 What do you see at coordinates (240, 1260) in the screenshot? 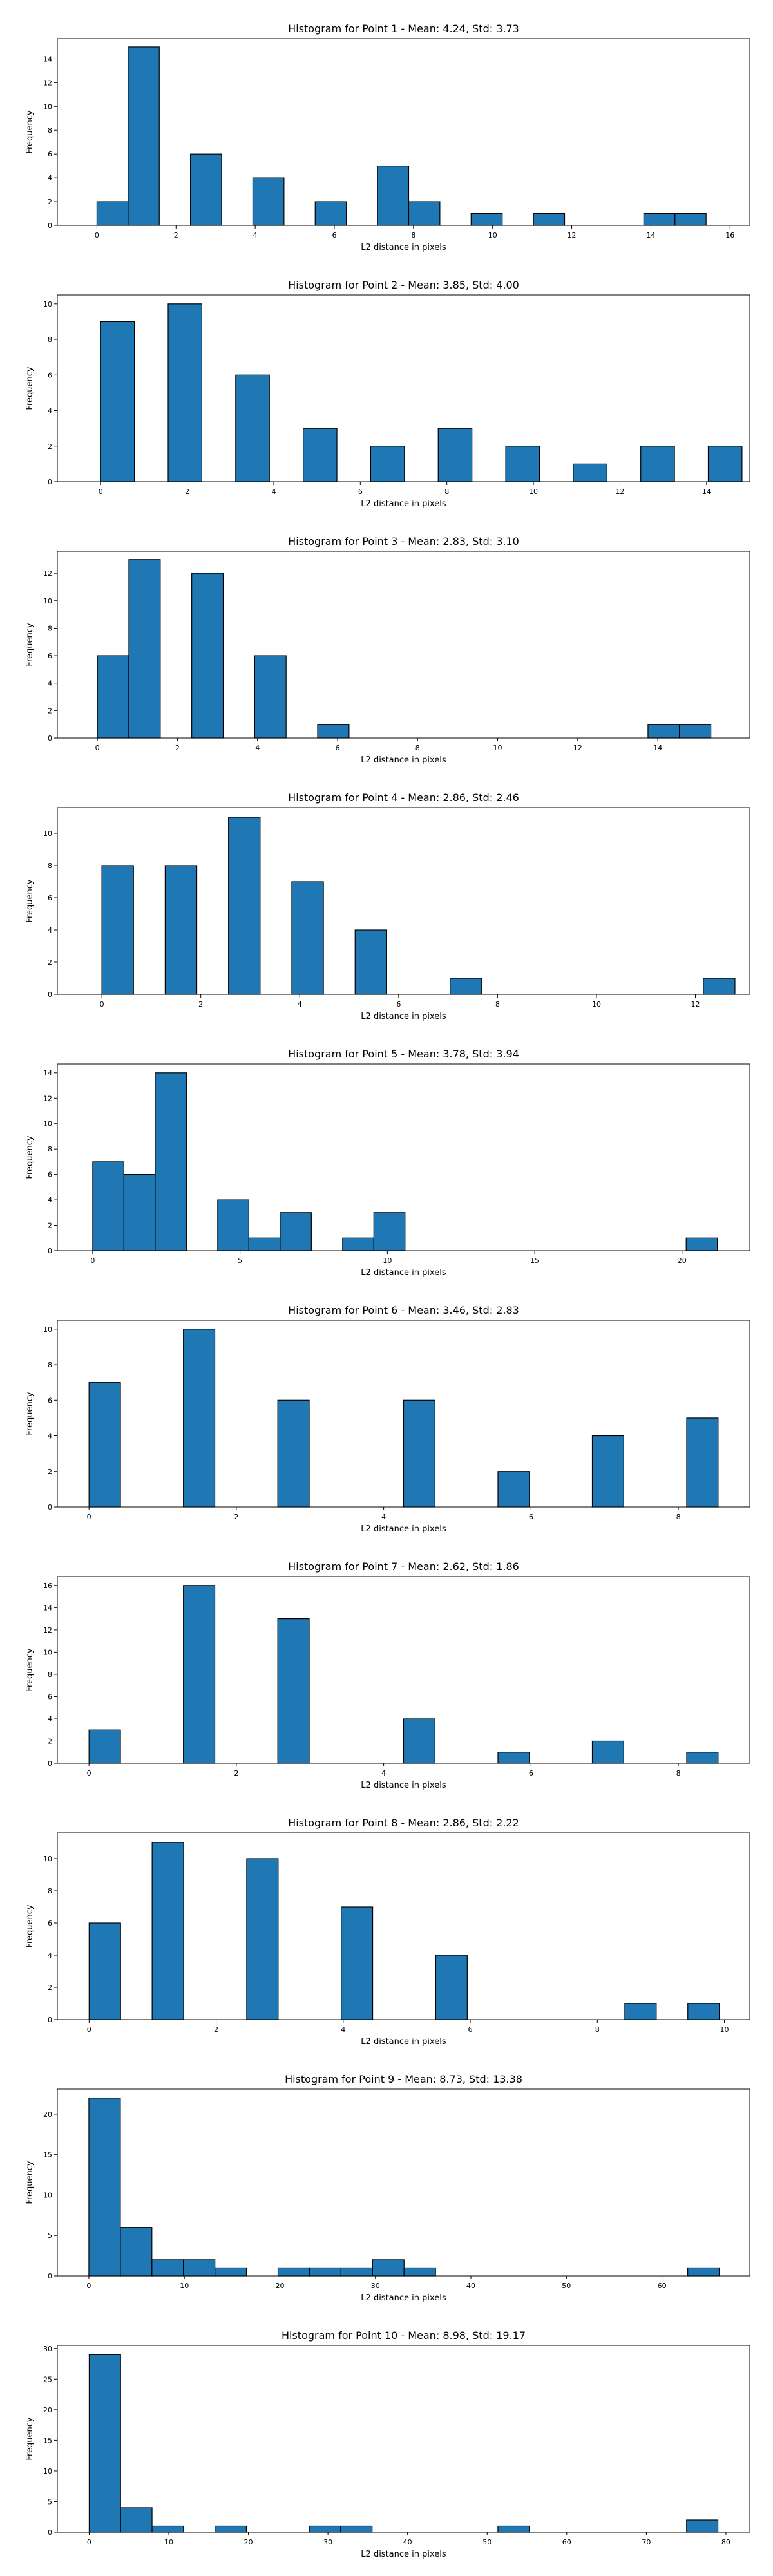
I see `x-tick-label: 5` at bounding box center [240, 1260].